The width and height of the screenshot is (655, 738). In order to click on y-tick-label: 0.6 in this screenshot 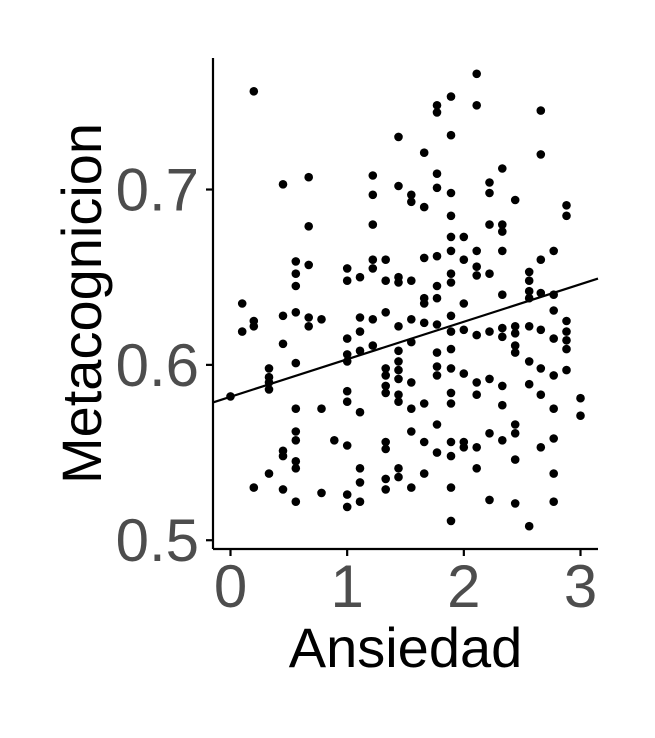, I will do `click(157, 365)`.